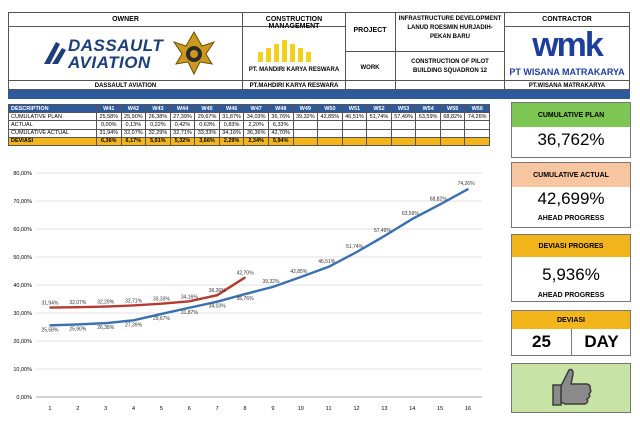 The height and width of the screenshot is (423, 640). Describe the element at coordinates (256, 117) in the screenshot. I see `table-cell: 34,03%` at that location.